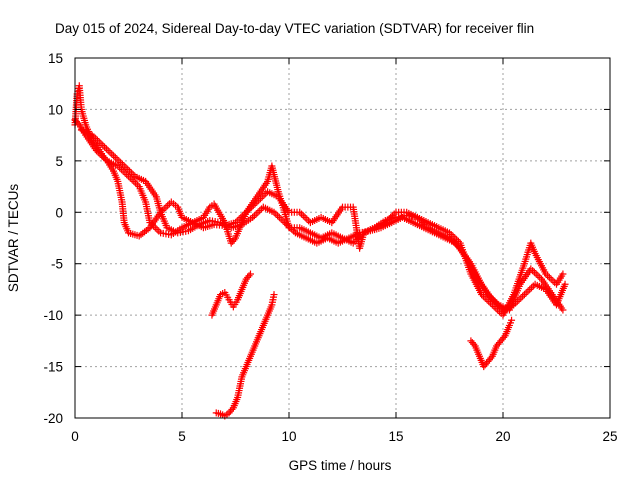 This screenshot has height=480, width=640. What do you see at coordinates (55, 109) in the screenshot?
I see `y-tick-label: 10` at bounding box center [55, 109].